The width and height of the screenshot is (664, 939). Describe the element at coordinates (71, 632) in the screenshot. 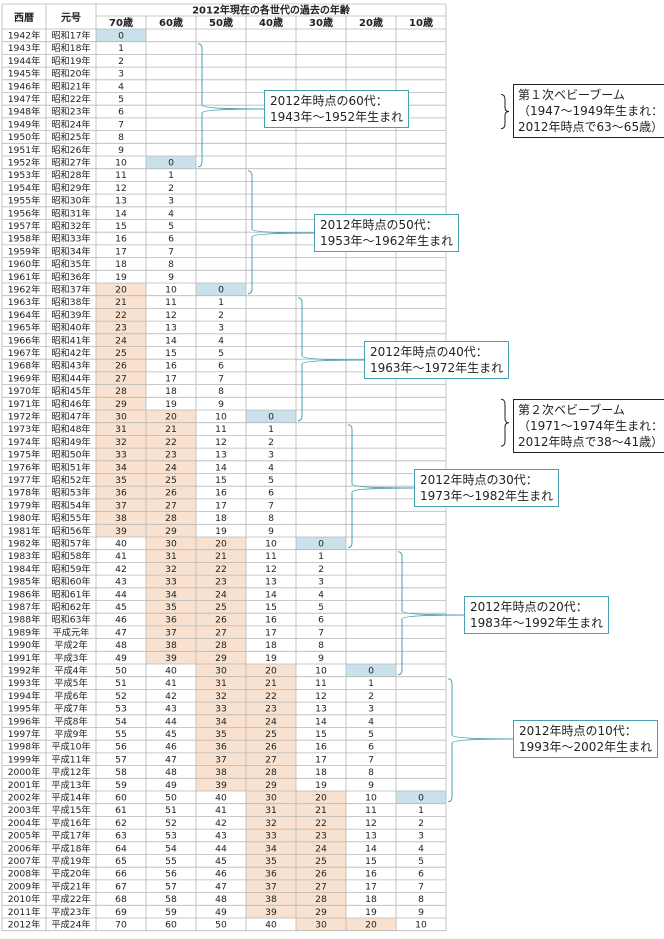

I see `era-cell: 平成元年` at that location.